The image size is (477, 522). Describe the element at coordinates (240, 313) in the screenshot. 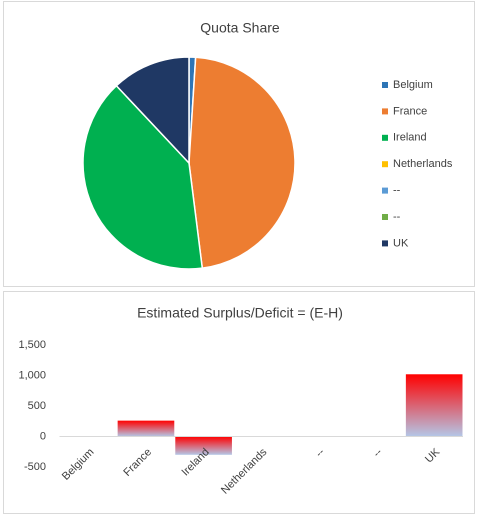

I see `bar-title: Estimated Surplus/Deficit = (E-H)` at that location.